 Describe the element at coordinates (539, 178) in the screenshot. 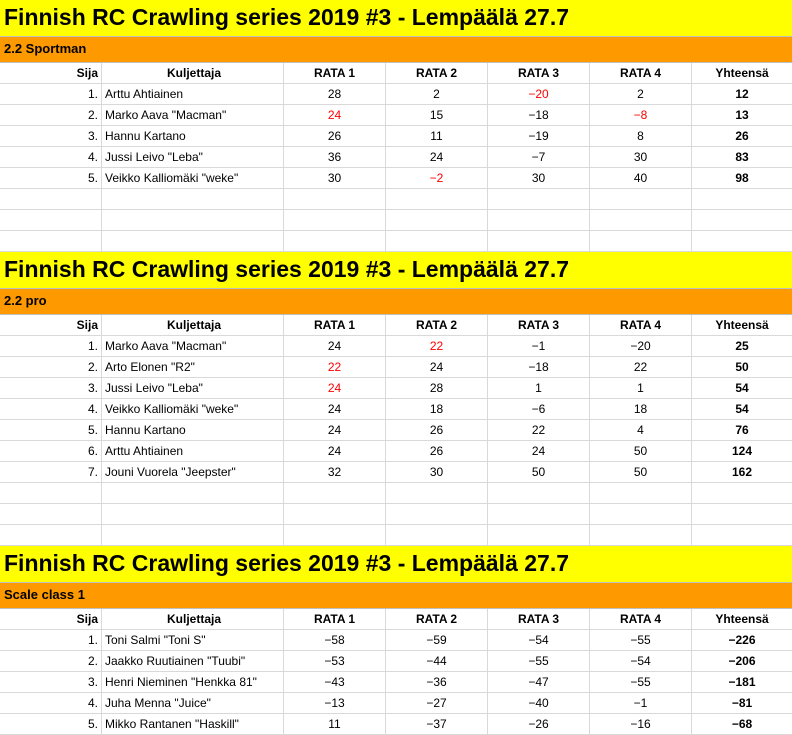

I see `cell-r3: 30` at that location.